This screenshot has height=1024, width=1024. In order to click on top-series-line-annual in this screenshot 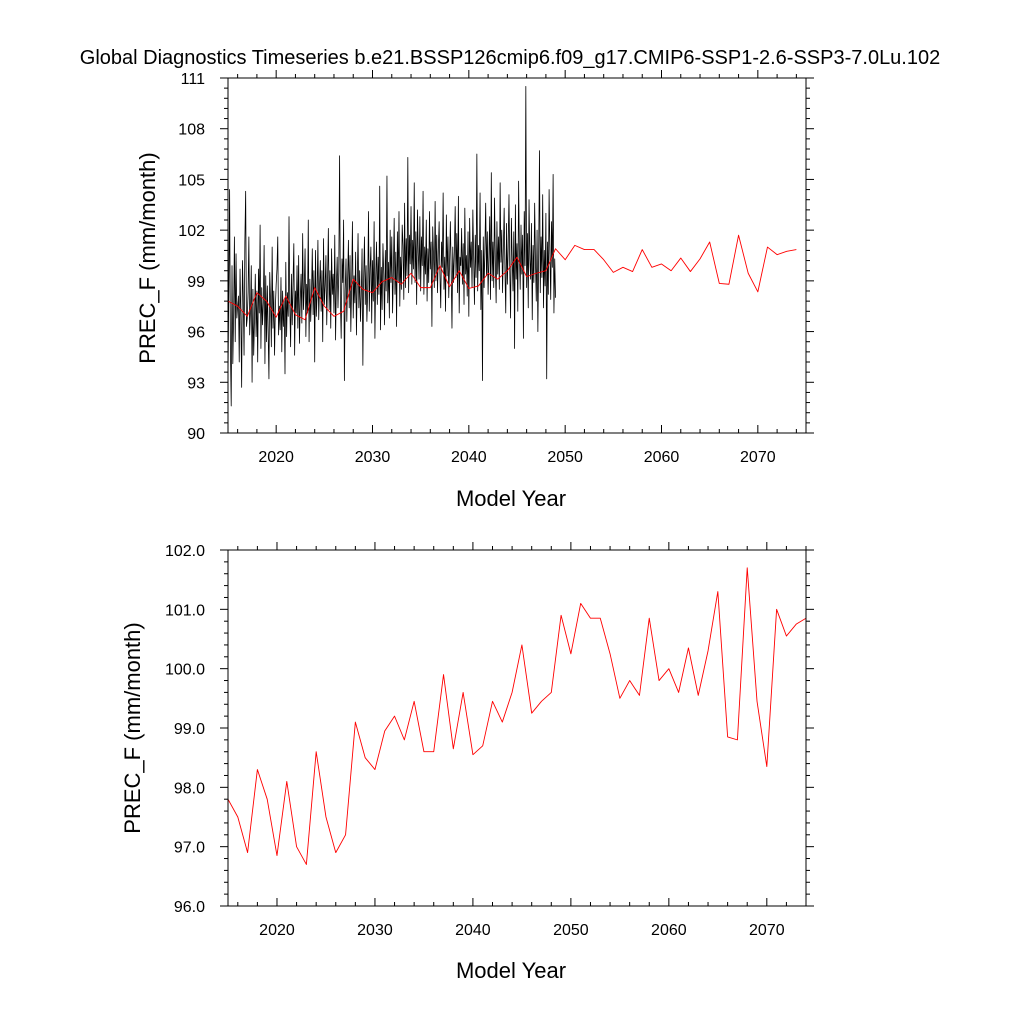, I will do `click(512, 277)`.